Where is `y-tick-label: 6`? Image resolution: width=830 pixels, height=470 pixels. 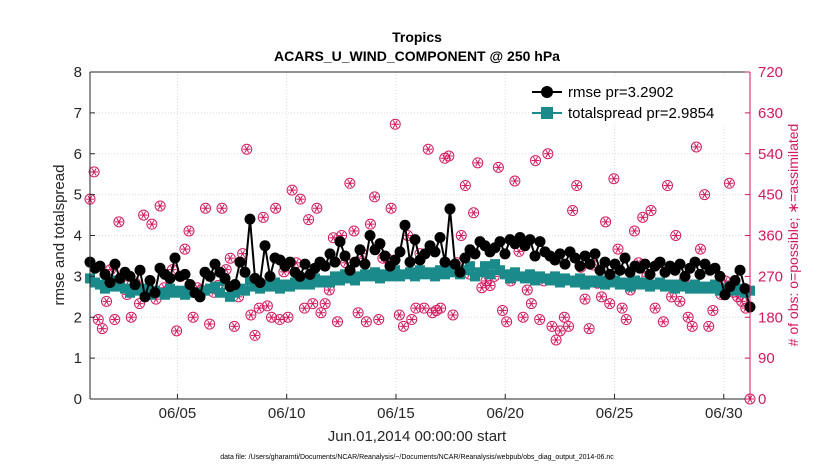 y-tick-label: 6 is located at coordinates (78, 154).